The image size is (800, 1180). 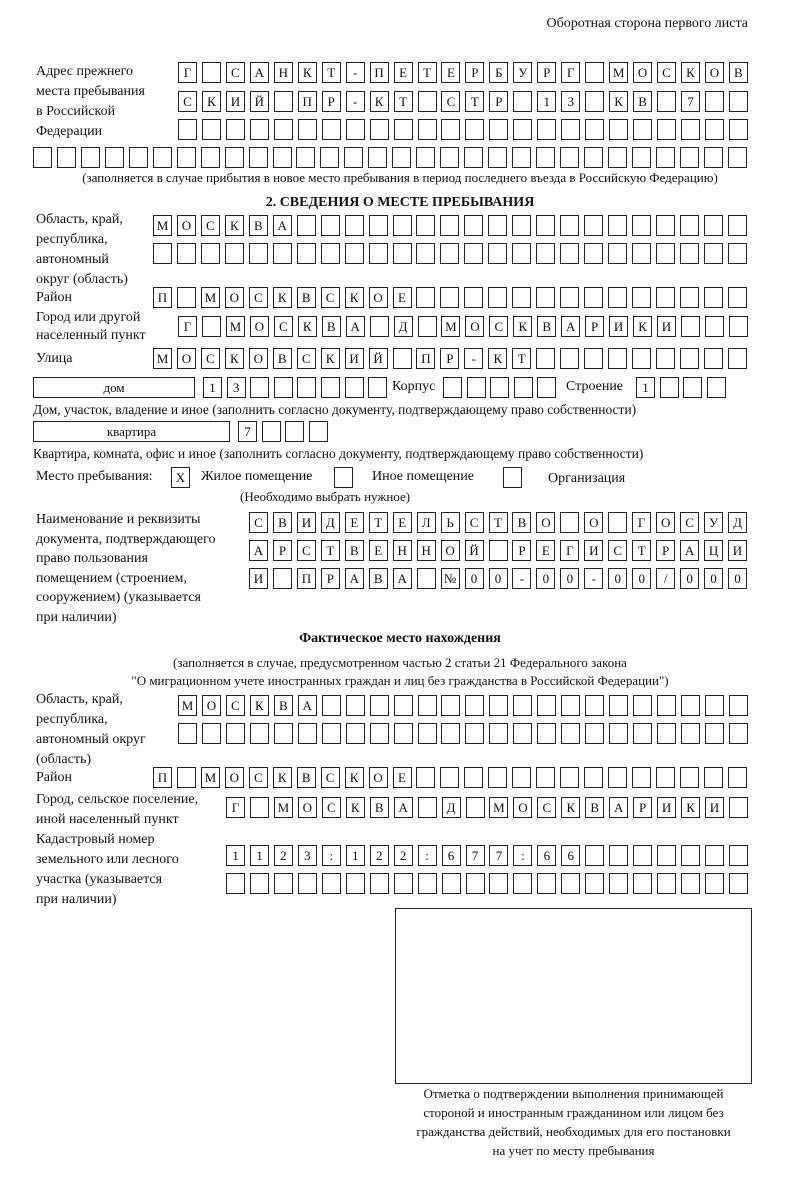 I want to click on actual-region-row-1-cell: В, so click(x=283, y=705).